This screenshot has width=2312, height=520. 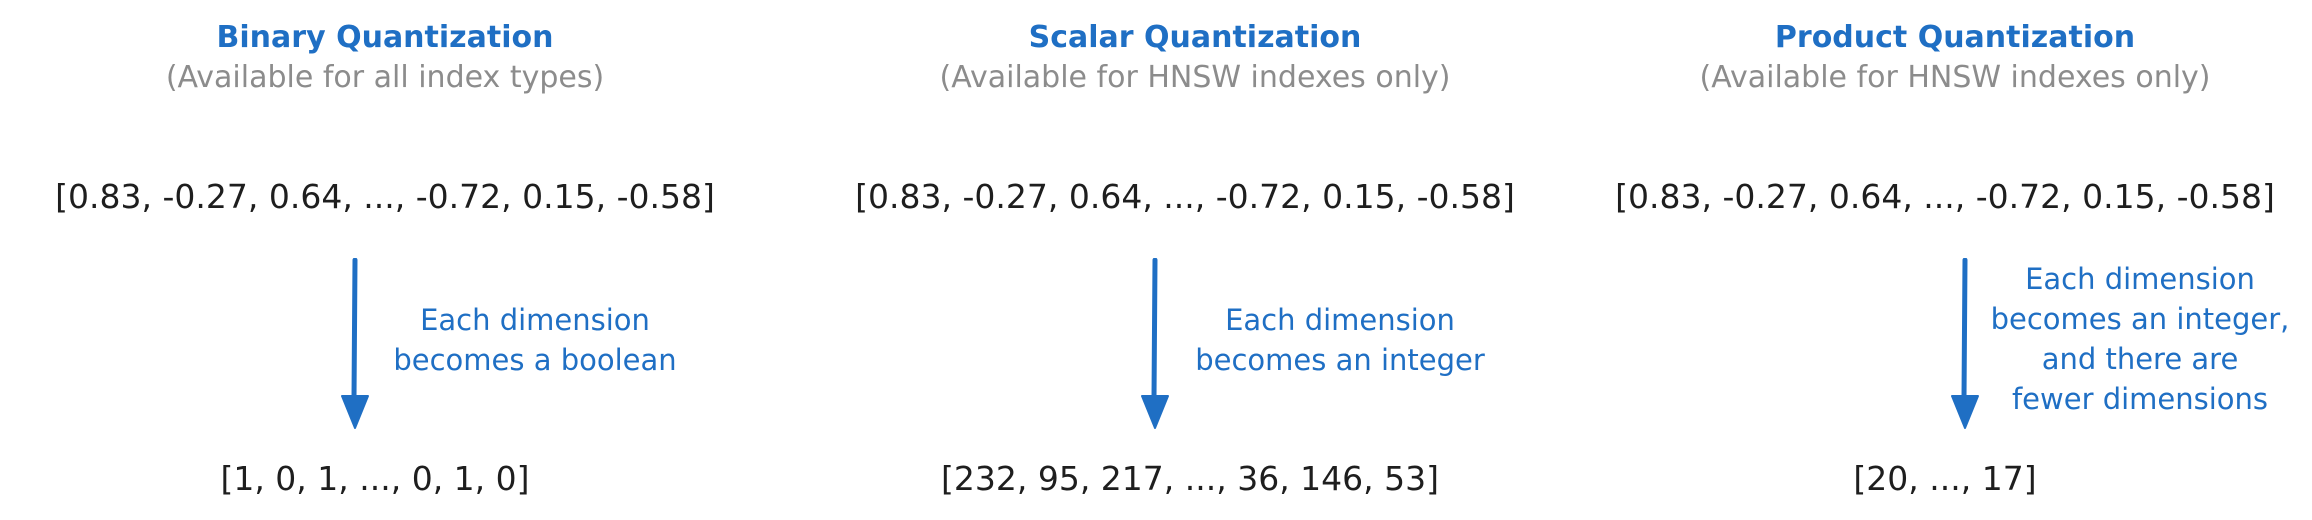 I want to click on output-vector: [232, 95, 217, ..., 36, 146, 53], so click(x=1190, y=478).